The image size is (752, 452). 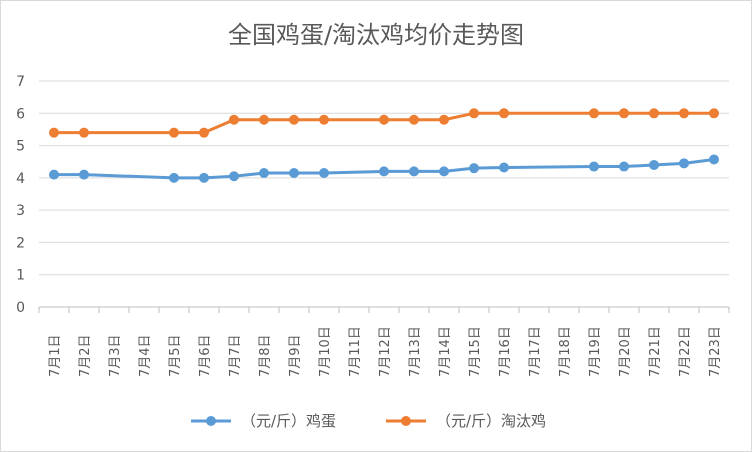 What do you see at coordinates (20, 179) in the screenshot?
I see `y-tick-label: 4` at bounding box center [20, 179].